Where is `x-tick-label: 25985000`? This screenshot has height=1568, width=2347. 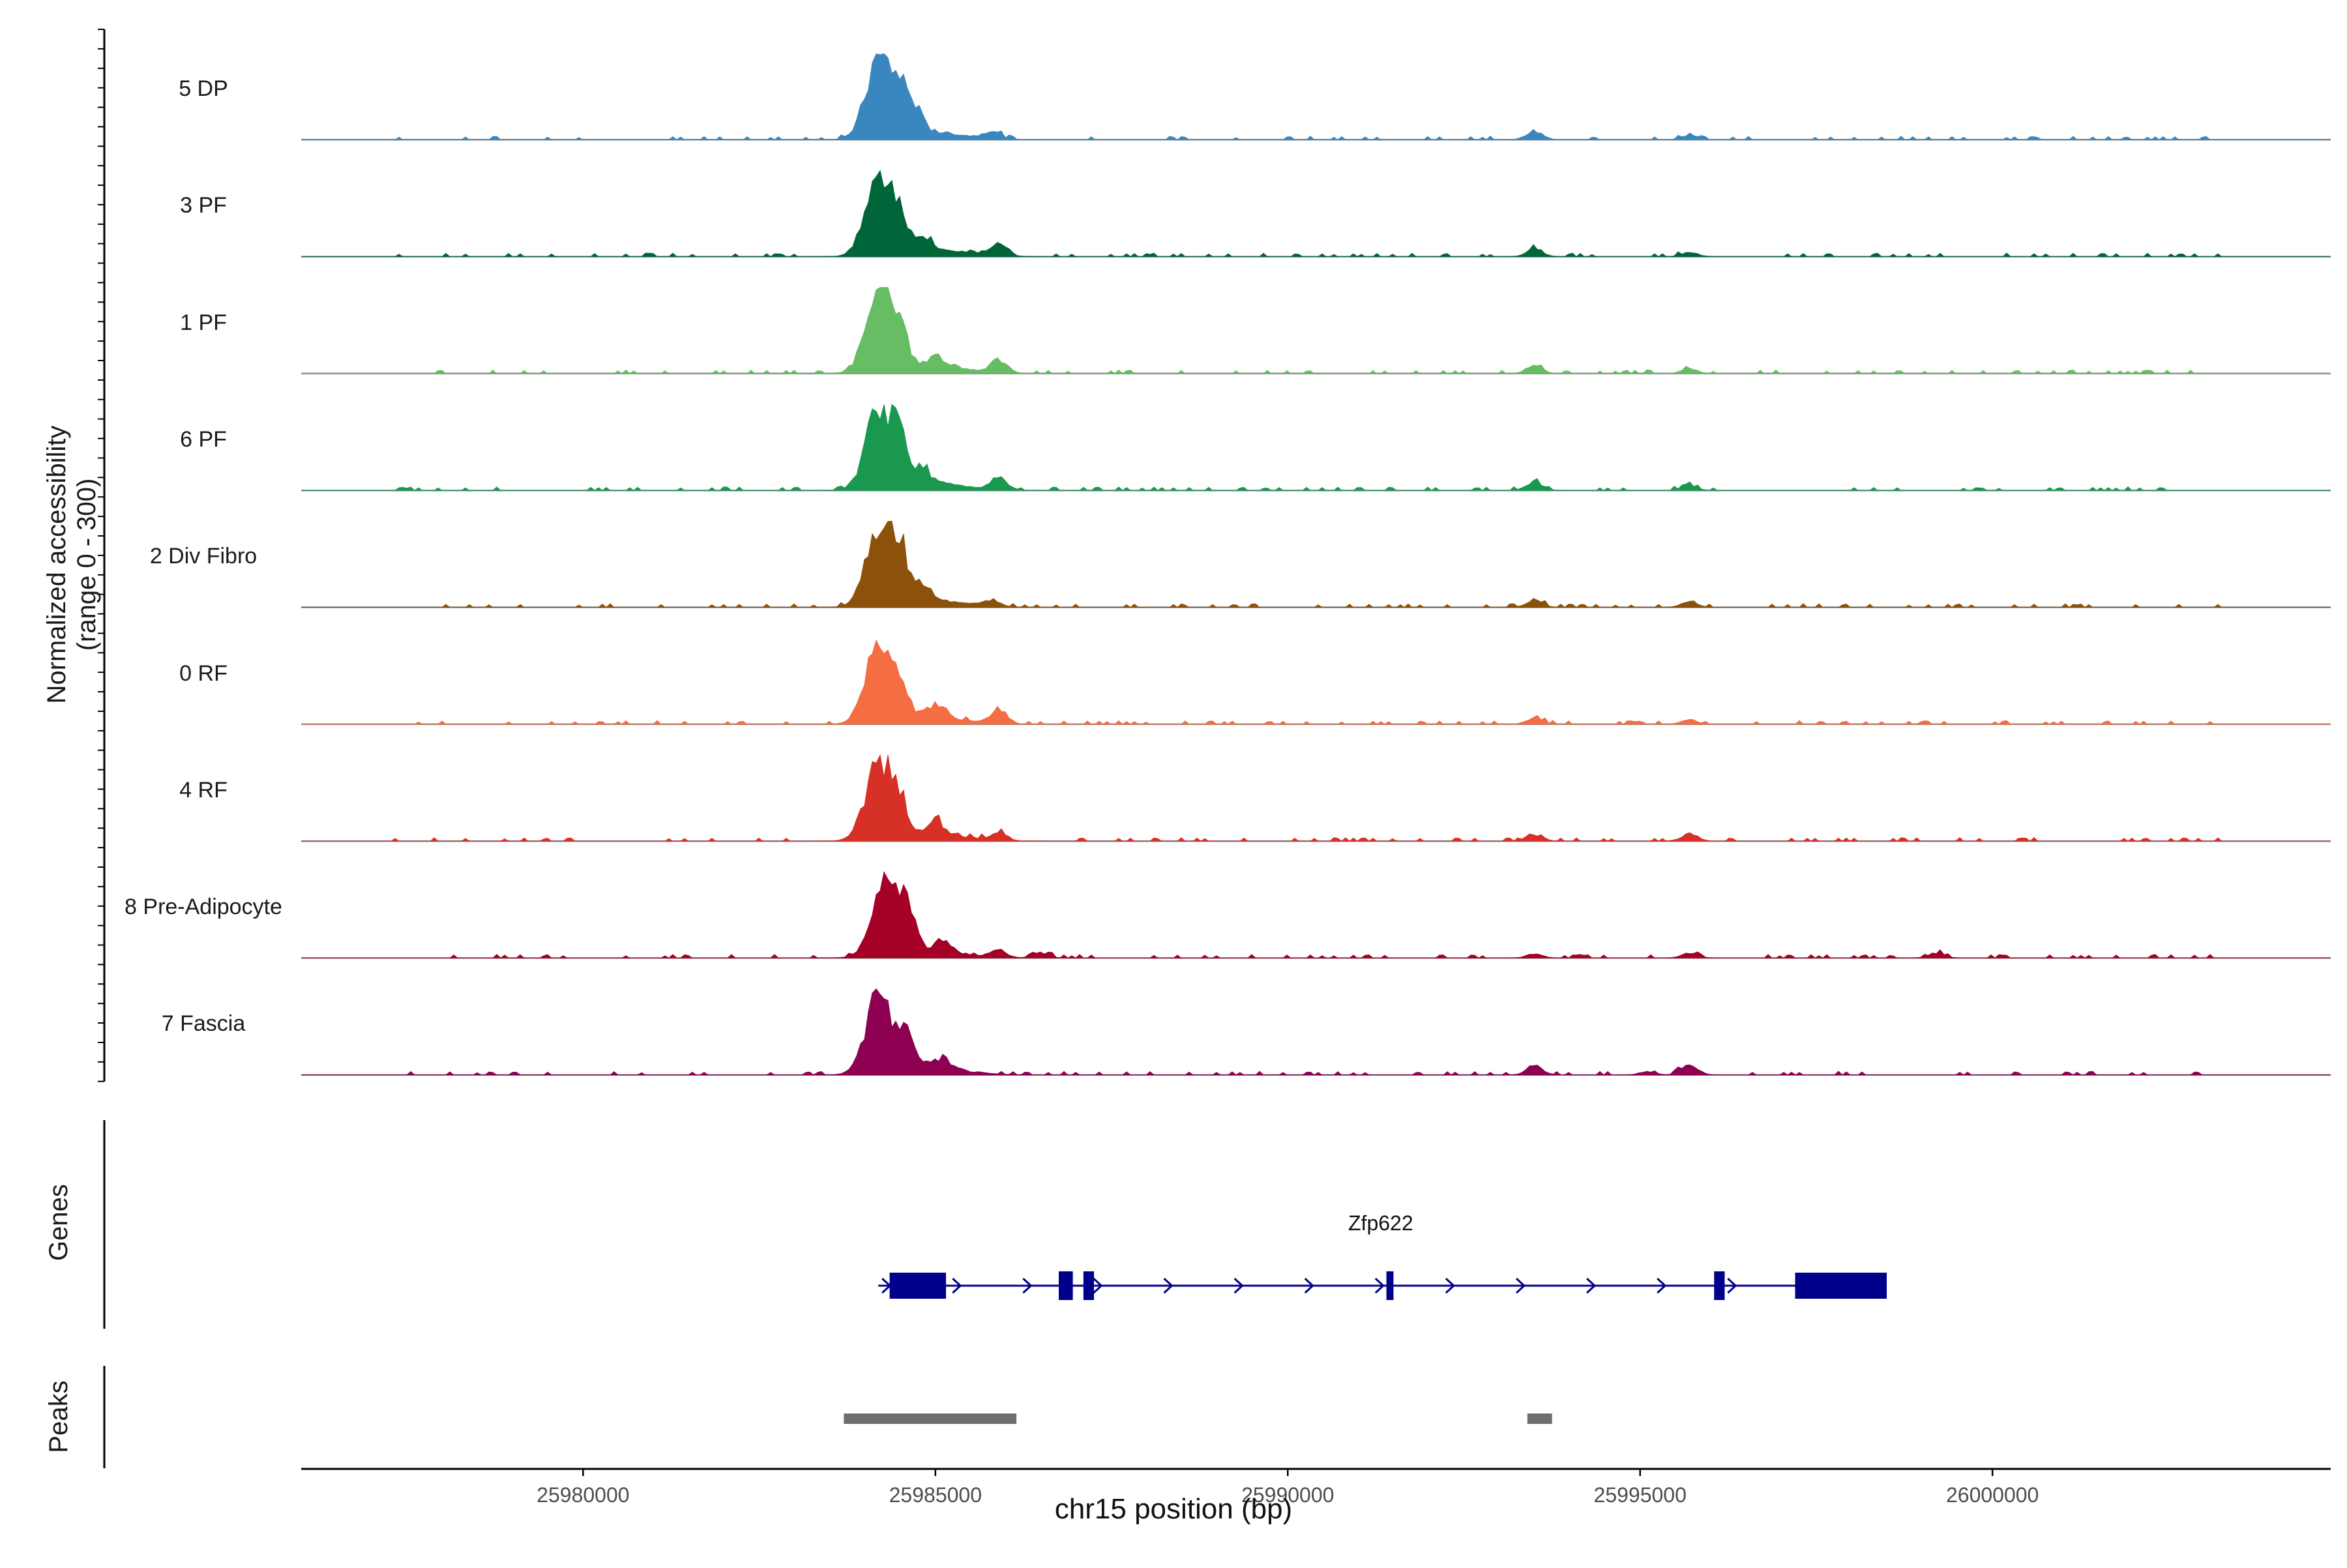
x-tick-label: 25985000 is located at coordinates (935, 1495).